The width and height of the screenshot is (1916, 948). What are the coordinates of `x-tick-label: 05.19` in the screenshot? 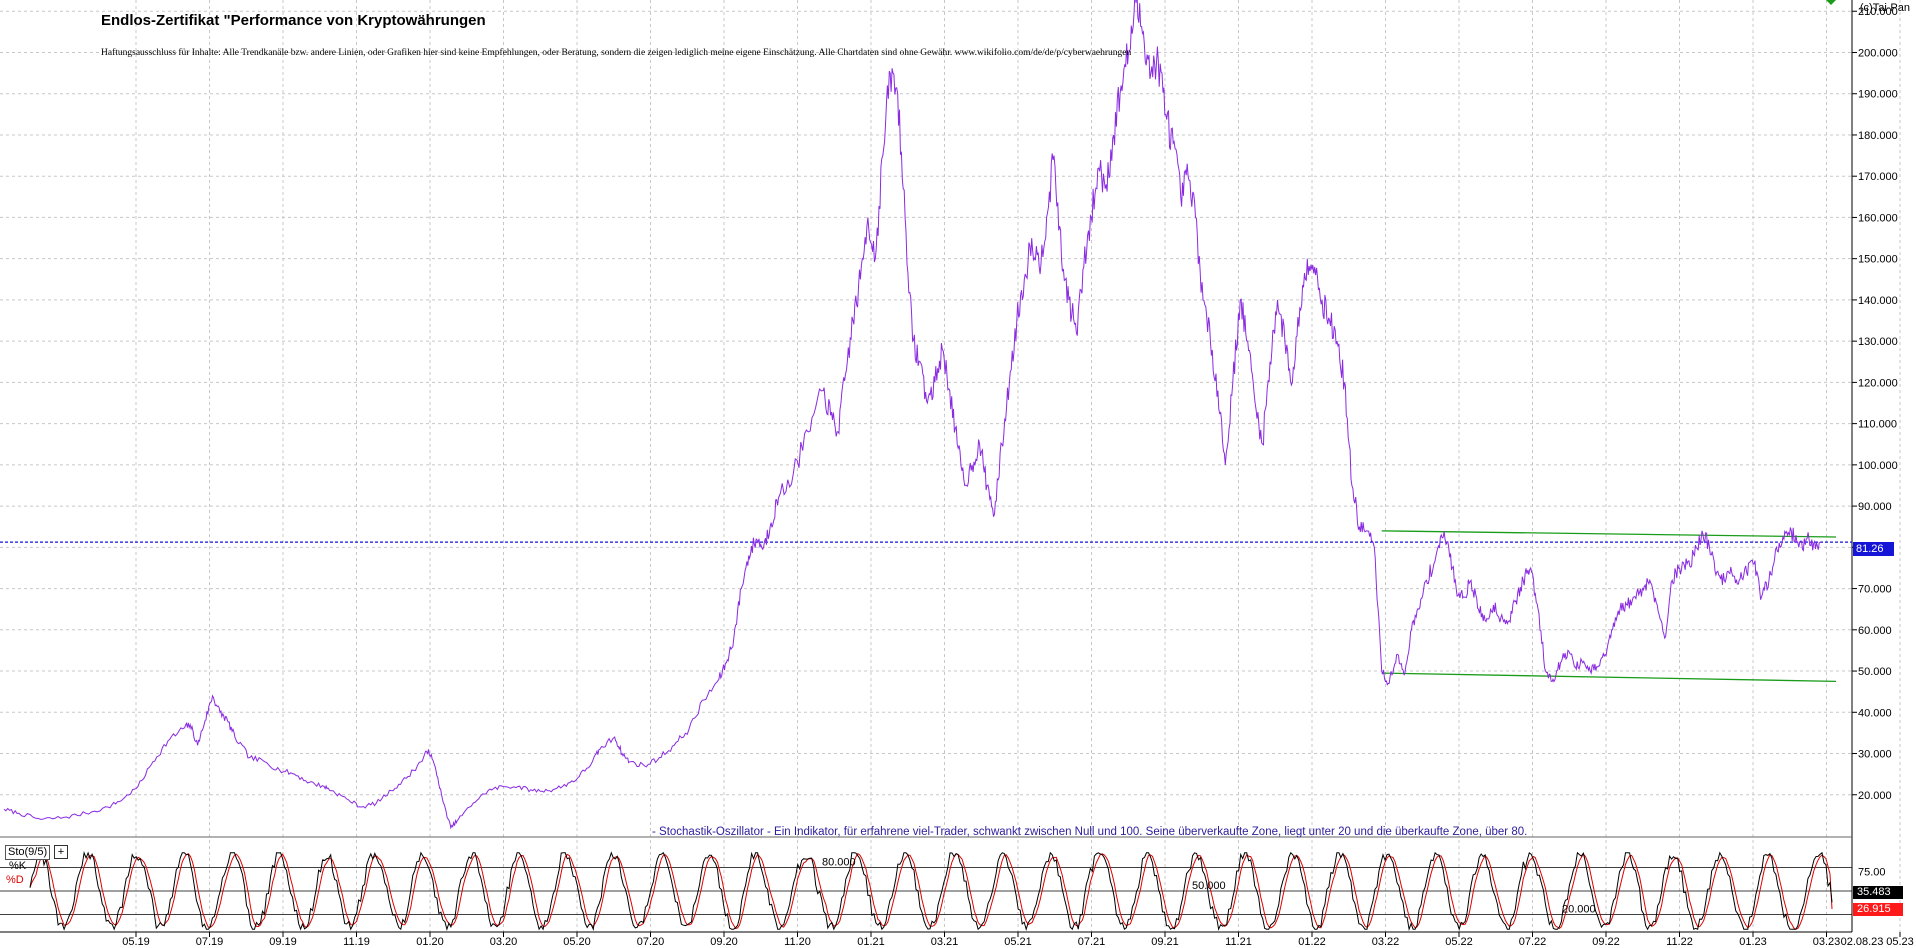 It's located at (136, 942).